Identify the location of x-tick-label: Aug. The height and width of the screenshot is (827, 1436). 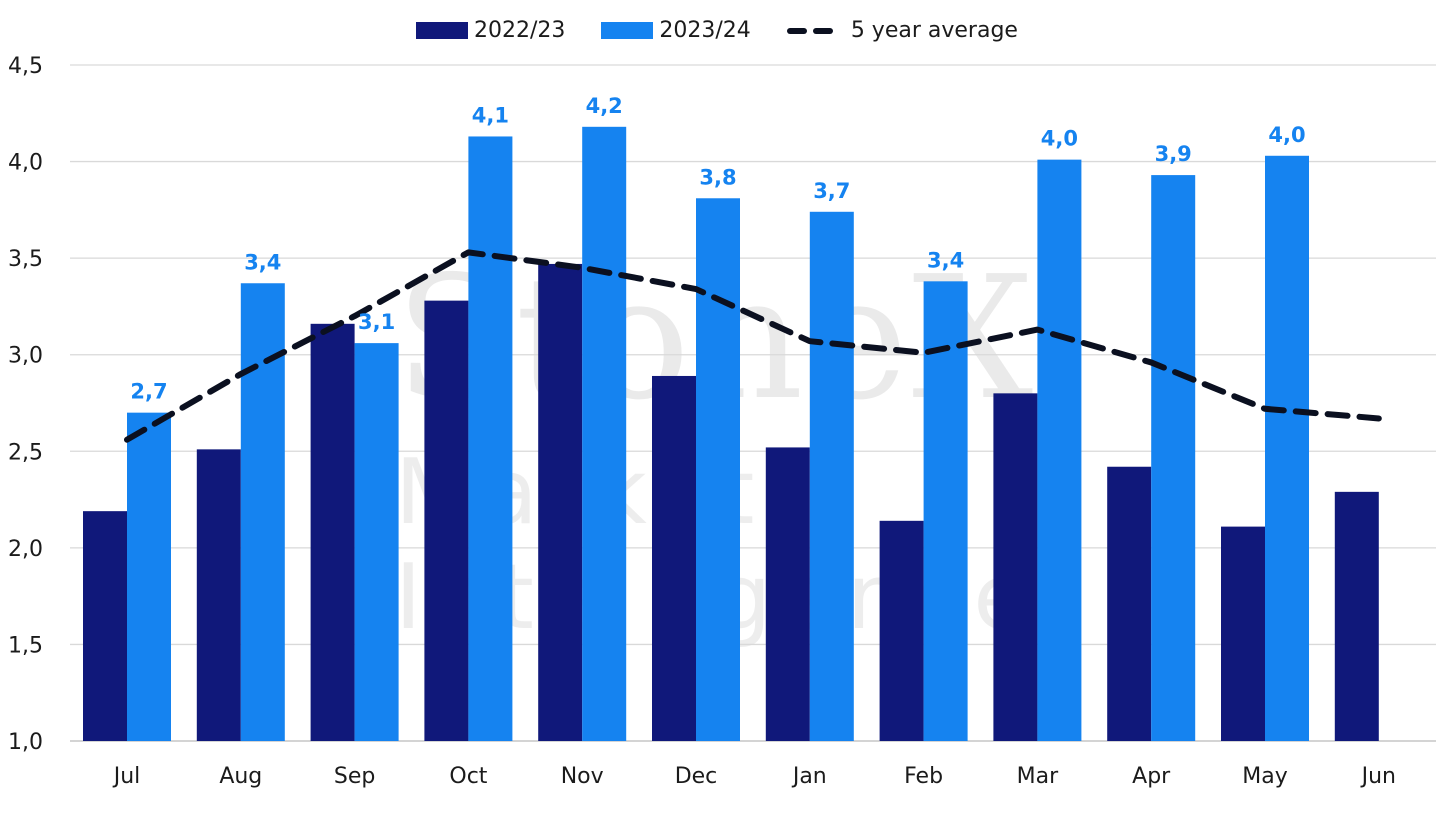
(240, 776).